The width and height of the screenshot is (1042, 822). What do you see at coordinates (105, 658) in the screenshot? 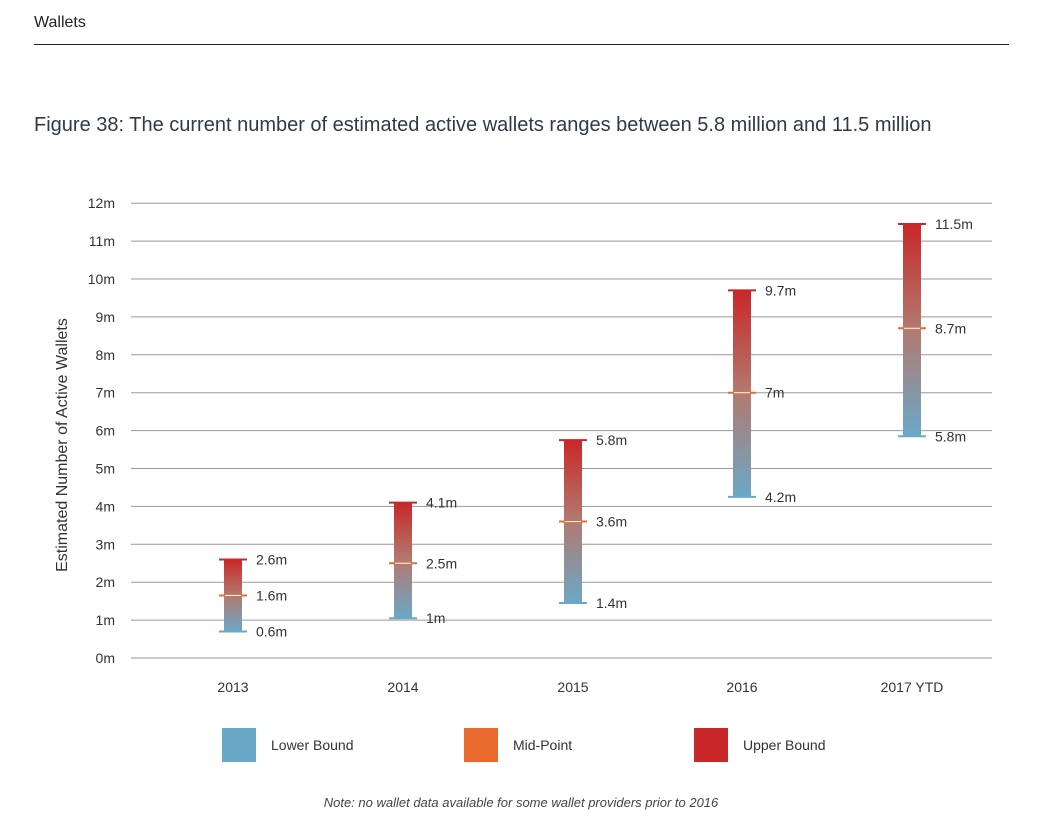
I see `y-tick-label: 0m` at bounding box center [105, 658].